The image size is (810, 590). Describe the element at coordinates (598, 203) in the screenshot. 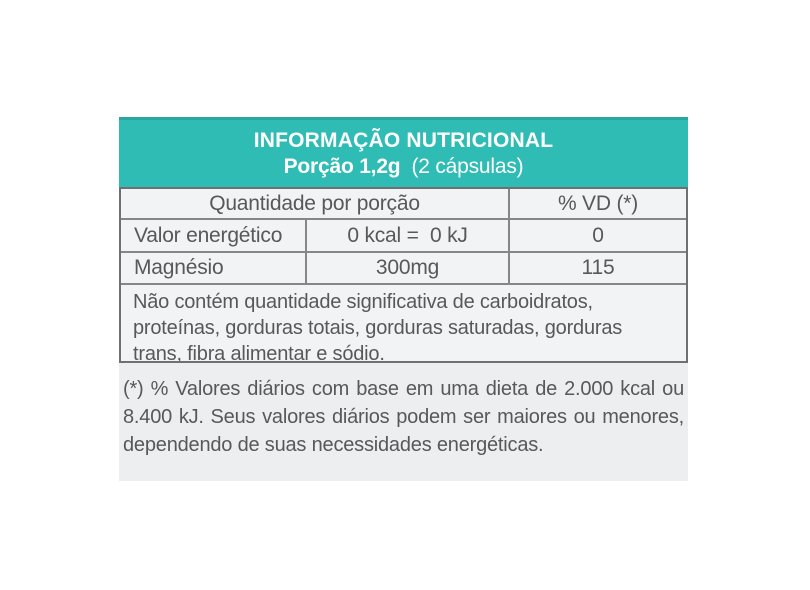

I see `daily-value-header: % VD (*)` at that location.